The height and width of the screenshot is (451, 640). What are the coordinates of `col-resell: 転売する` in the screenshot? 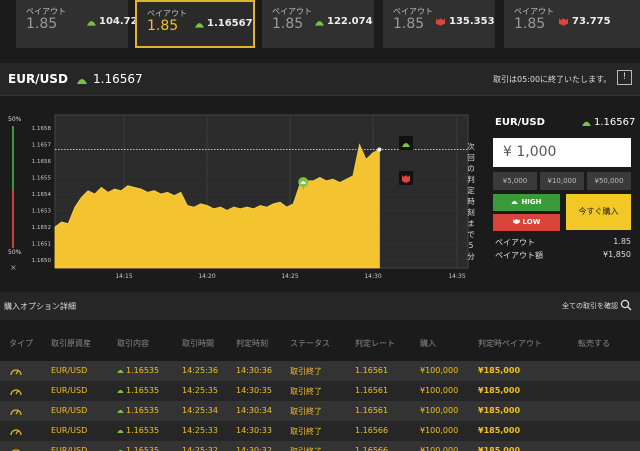 It's located at (594, 343).